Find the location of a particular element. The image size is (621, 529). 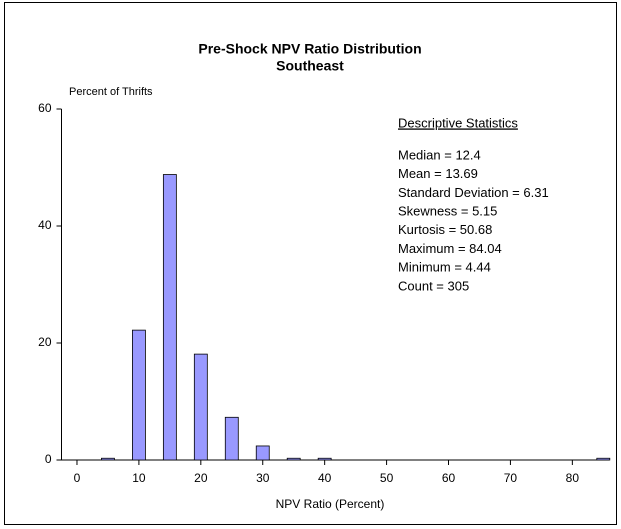

stats-line: Mean = 13.69 is located at coordinates (438, 173).